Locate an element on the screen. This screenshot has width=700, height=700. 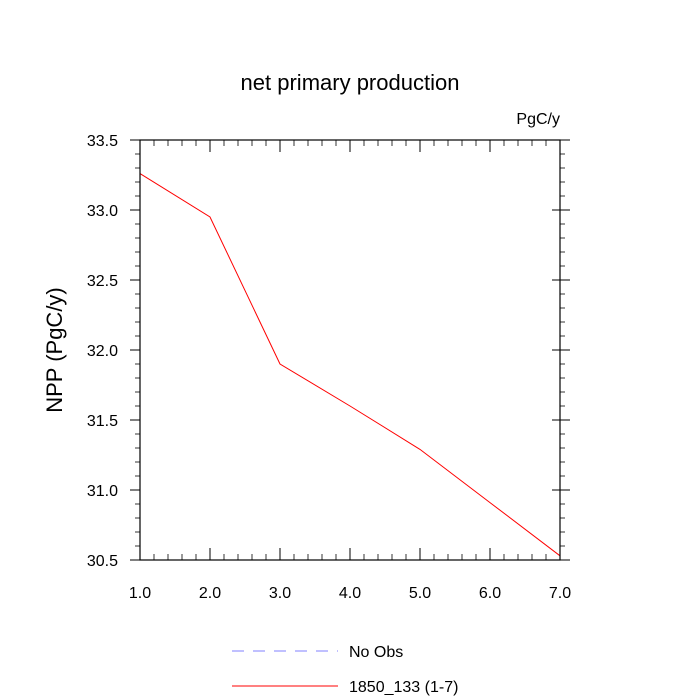
units-label: PgC/y is located at coordinates (538, 119).